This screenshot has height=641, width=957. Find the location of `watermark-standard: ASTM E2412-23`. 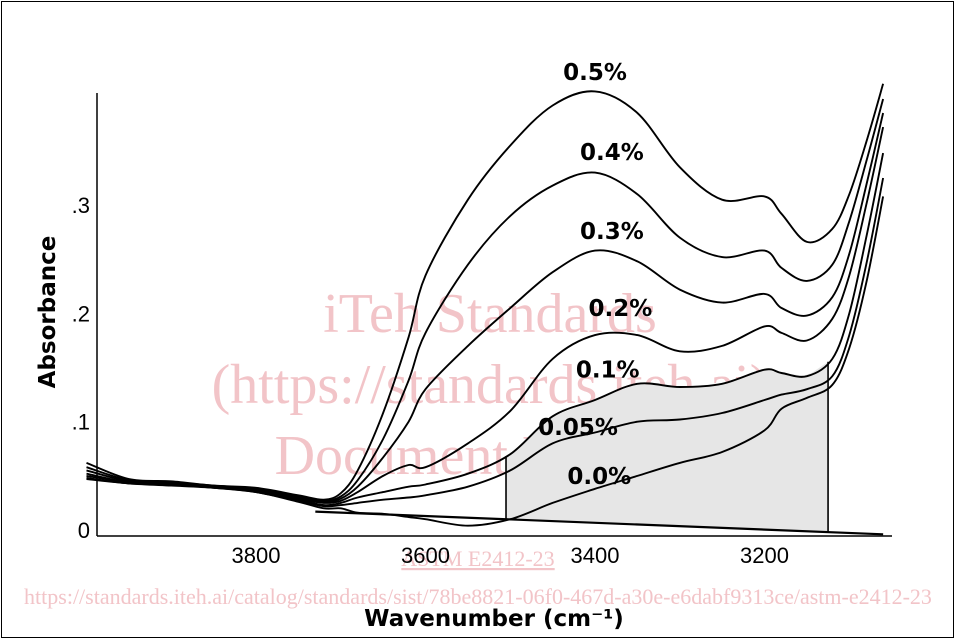

watermark-standard: ASTM E2412-23 is located at coordinates (477, 558).